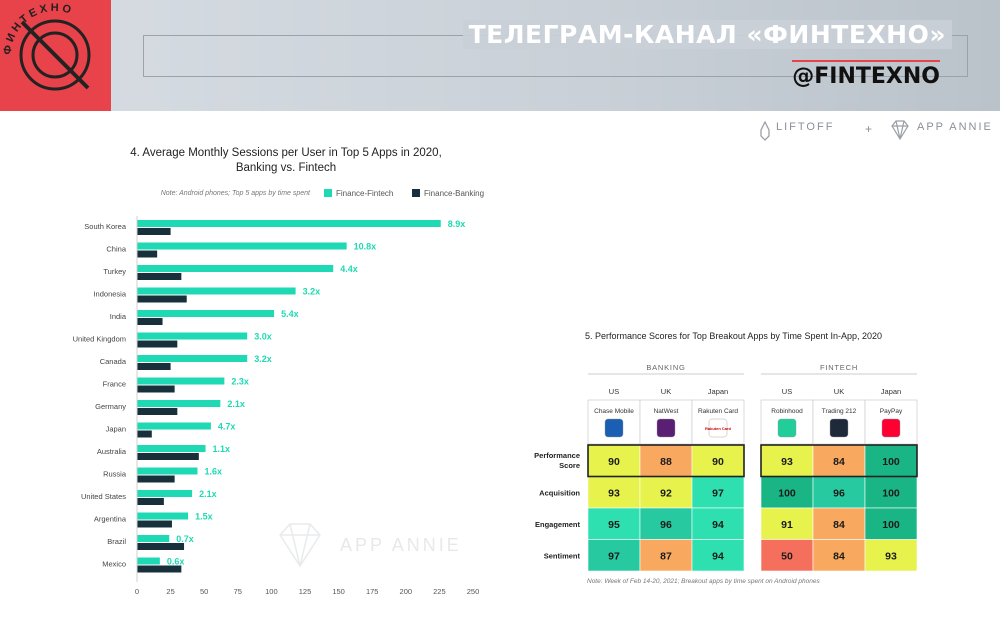 This screenshot has width=1000, height=625. Describe the element at coordinates (110, 406) in the screenshot. I see `category-label: Germany` at that location.